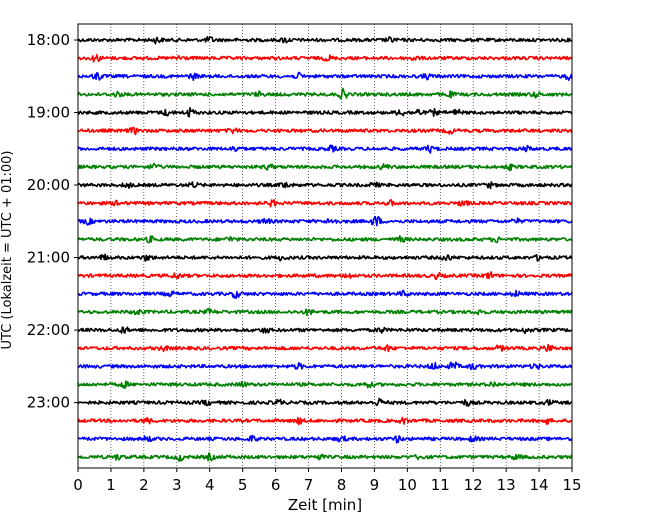  I want to click on x-tick-label: 0, so click(78, 485).